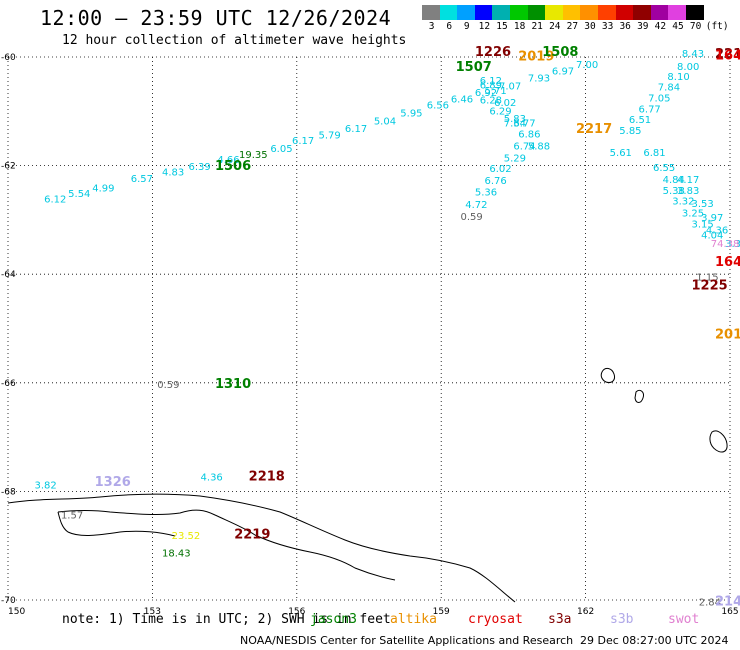 The width and height of the screenshot is (740, 650). Describe the element at coordinates (678, 26) in the screenshot. I see `colorbar-label: 45` at that location.